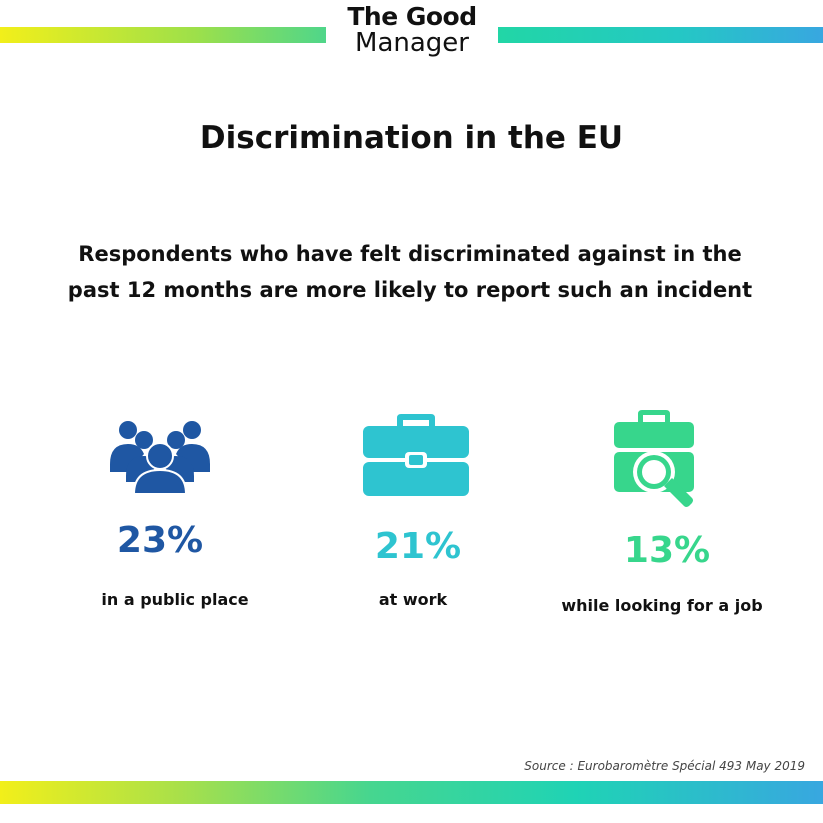 This screenshot has width=823, height=823. Describe the element at coordinates (416, 455) in the screenshot. I see `briefcase-icon` at that location.